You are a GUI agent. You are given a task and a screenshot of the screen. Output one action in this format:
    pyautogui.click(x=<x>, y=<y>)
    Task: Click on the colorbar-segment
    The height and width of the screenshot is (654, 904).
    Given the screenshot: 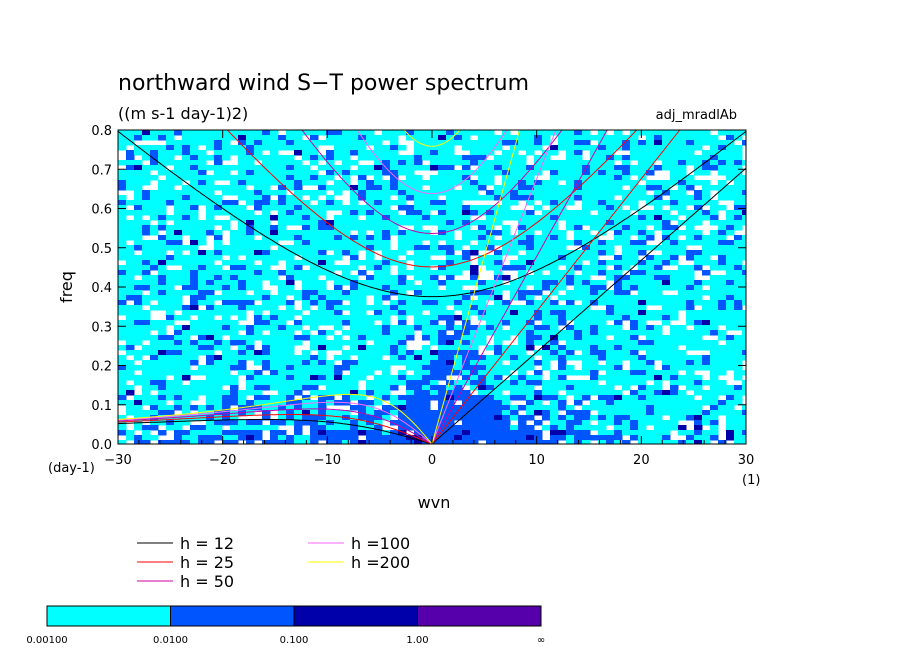 What is the action you would take?
    pyautogui.click(x=108, y=616)
    